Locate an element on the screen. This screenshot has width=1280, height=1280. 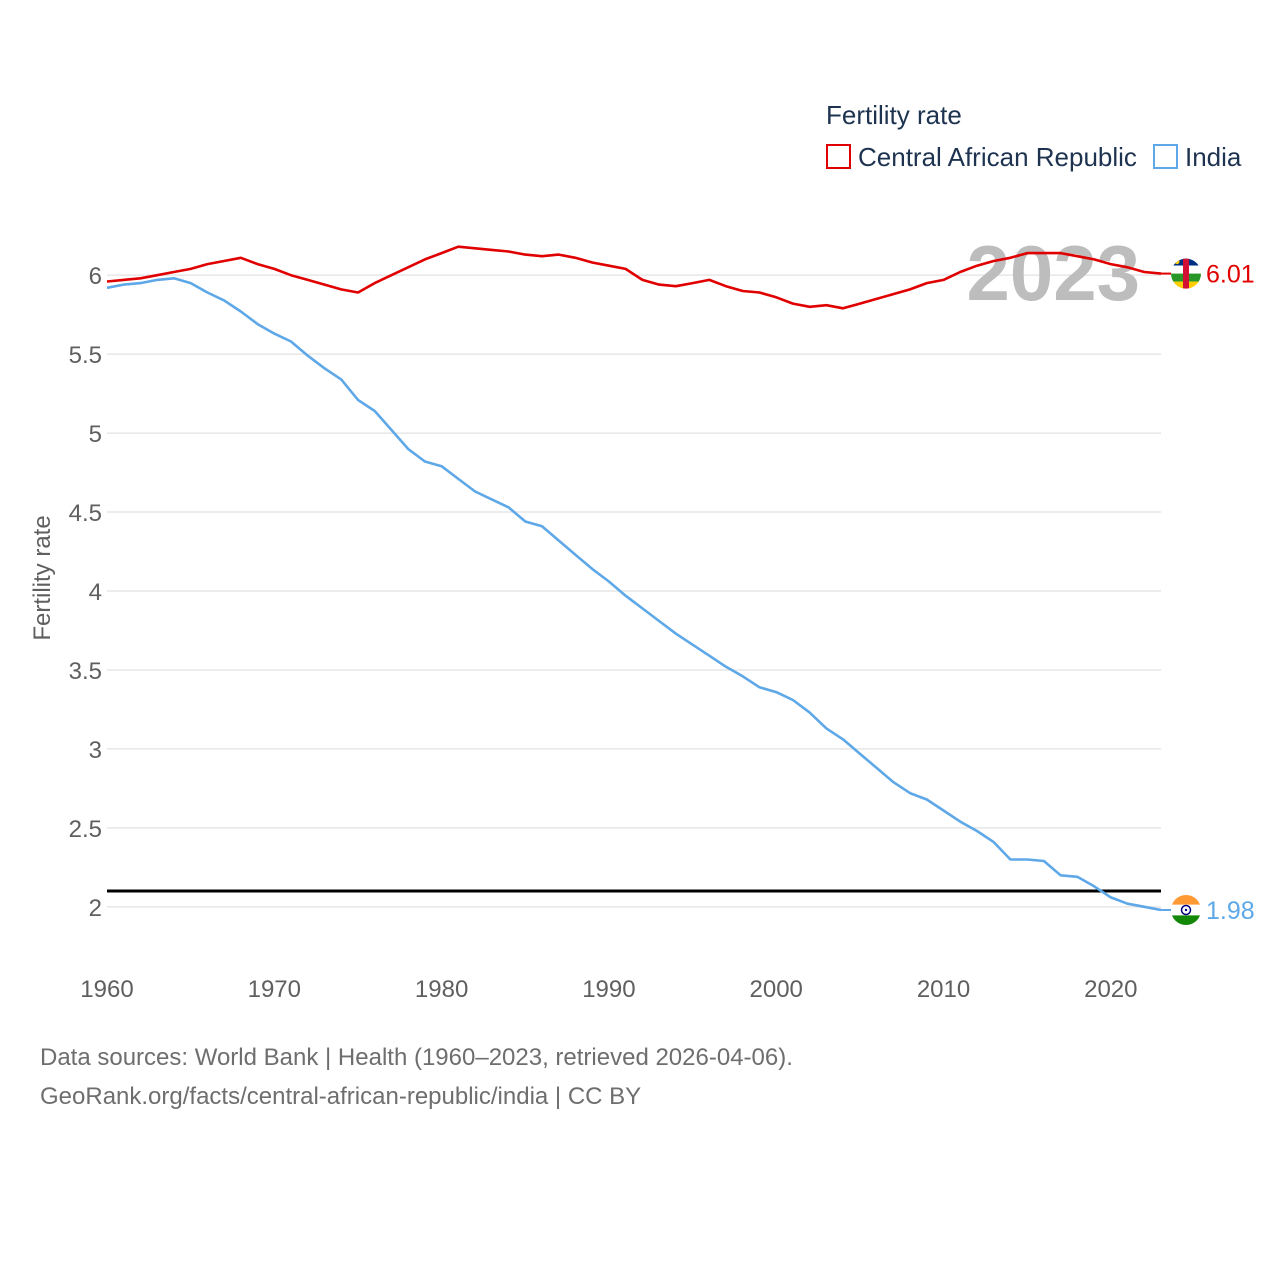
y-axis-label: Fertility rate is located at coordinates (42, 577).